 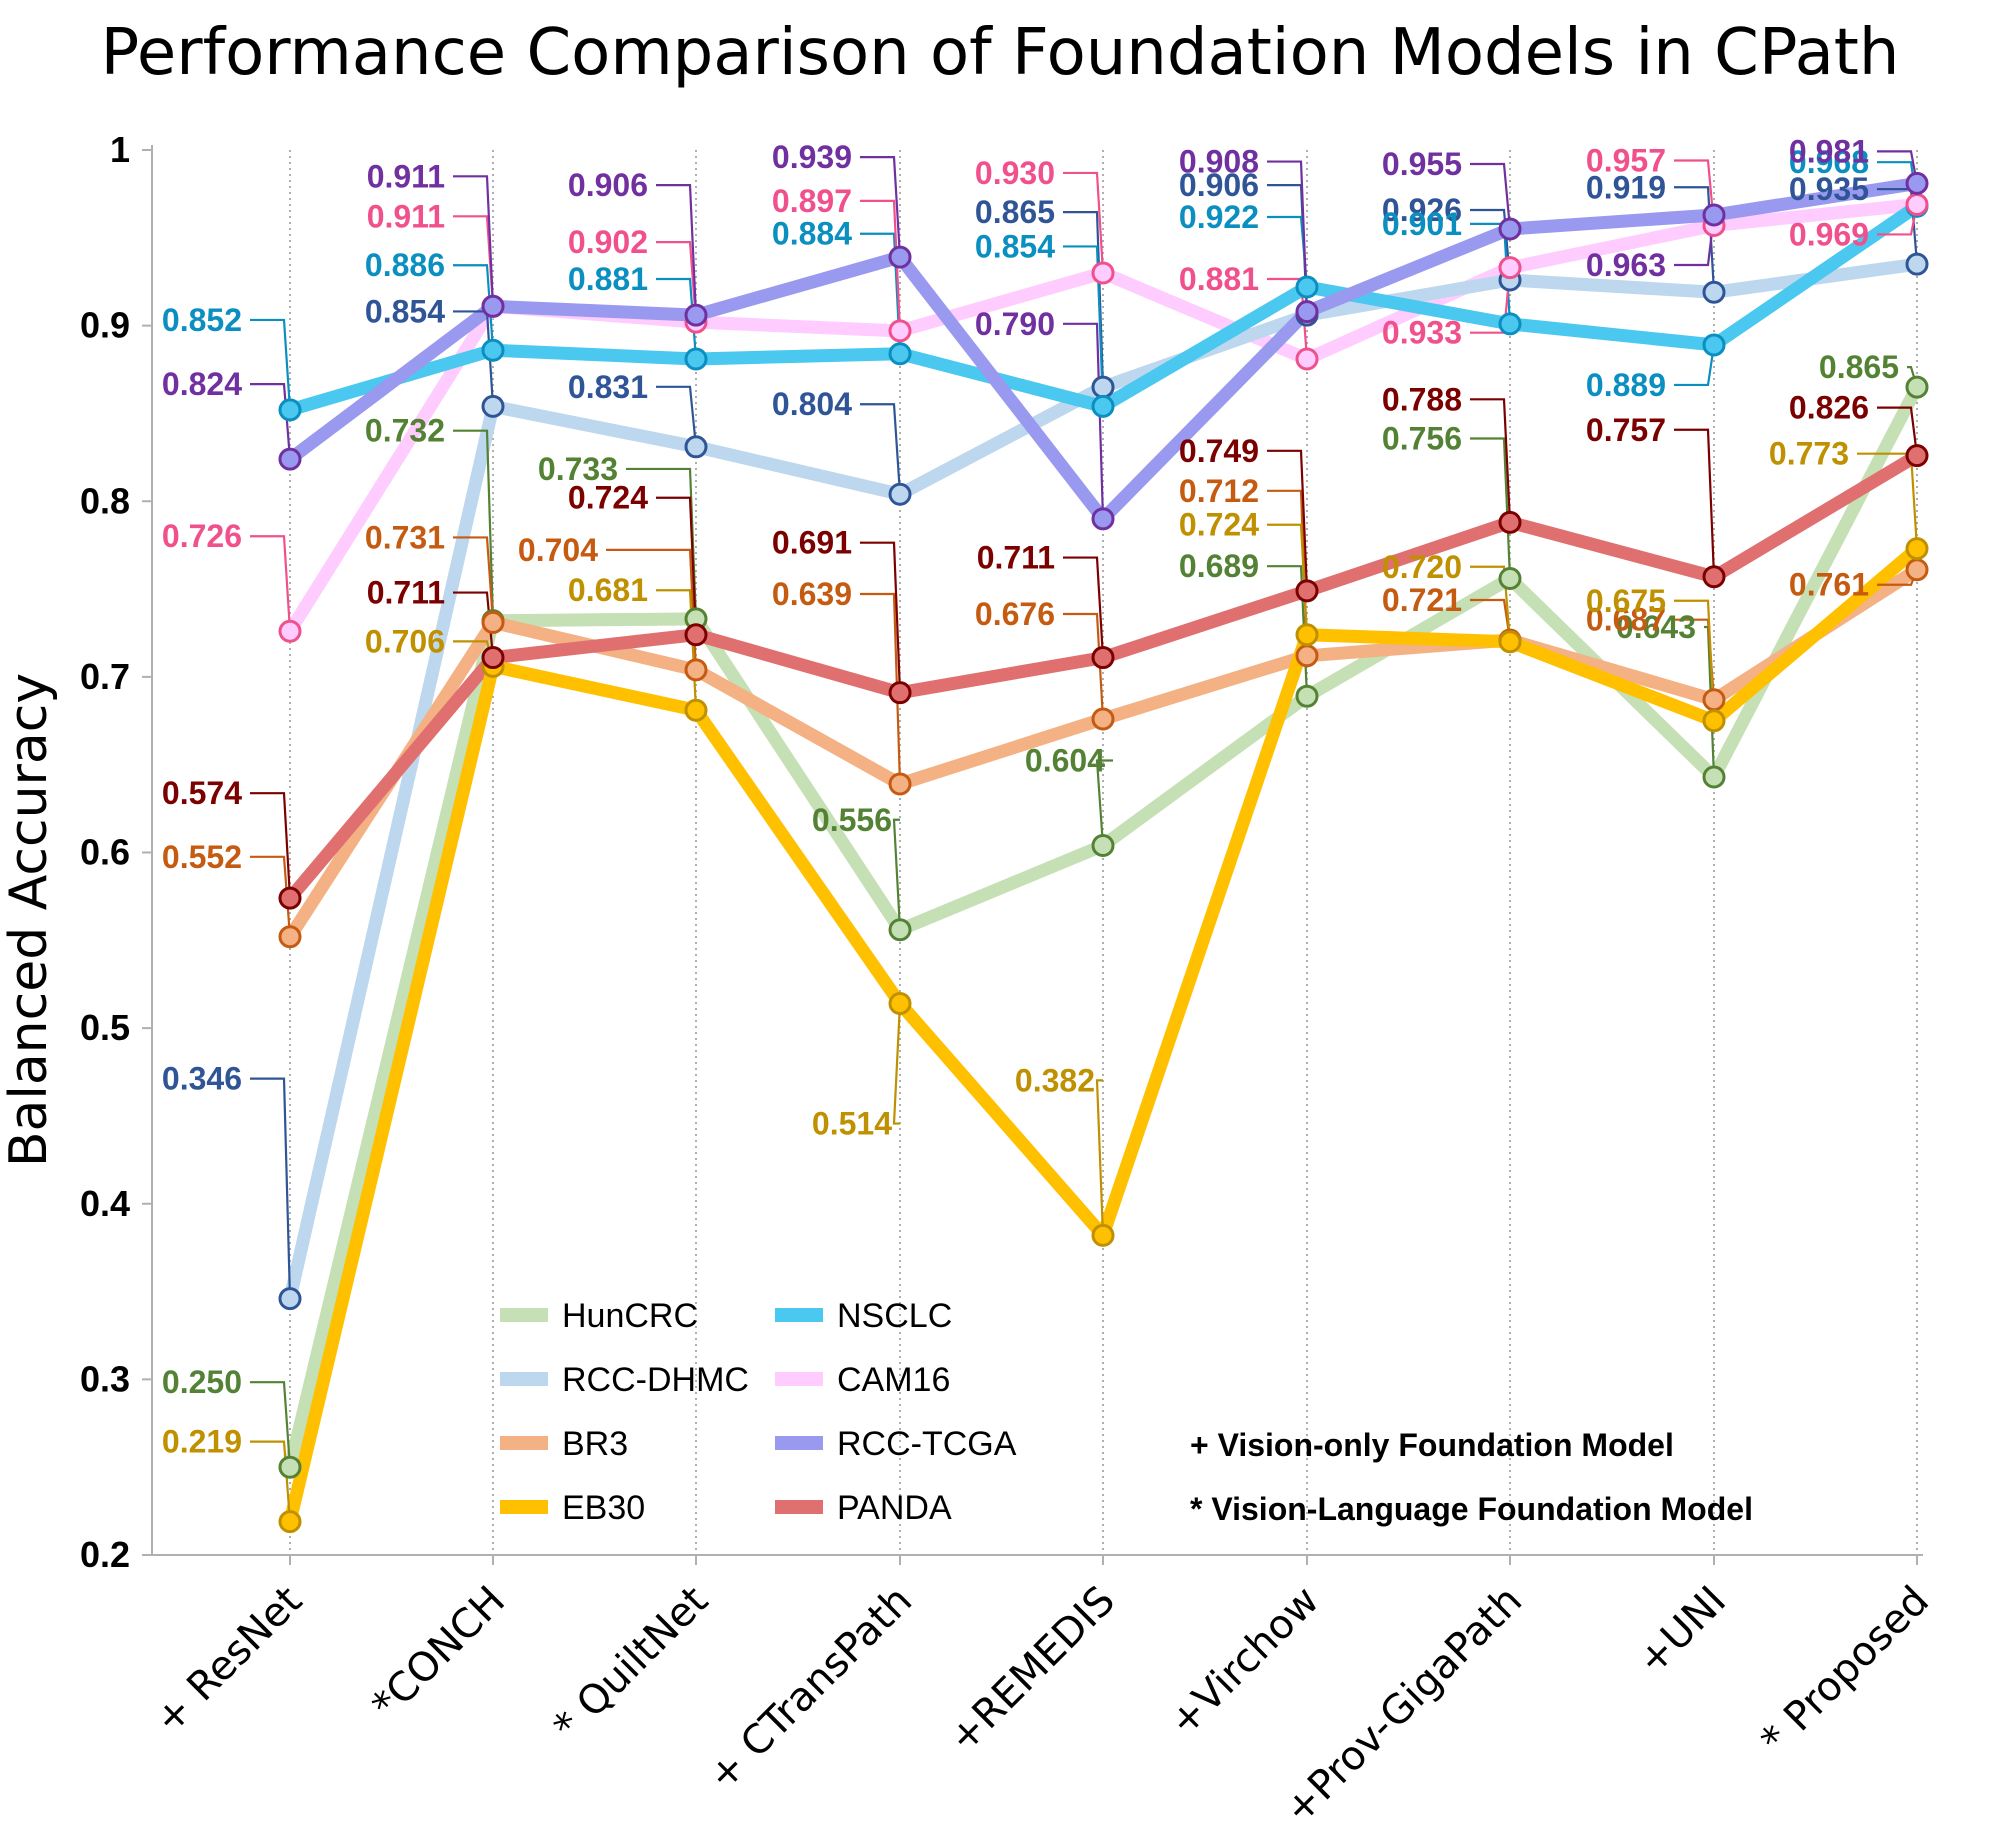 What do you see at coordinates (1422, 439) in the screenshot?
I see `data-label-huncrc: 0.756` at bounding box center [1422, 439].